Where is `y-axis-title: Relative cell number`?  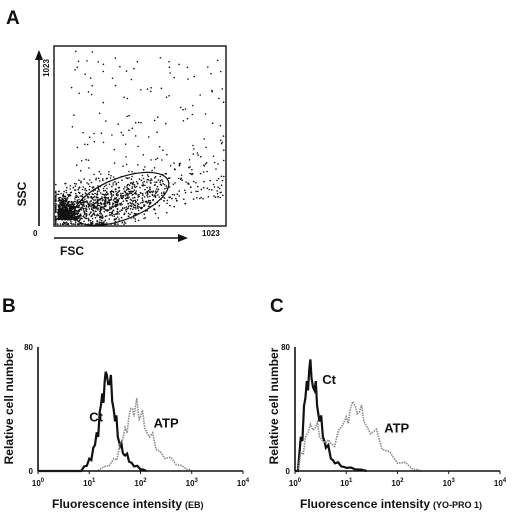
y-axis-title: Relative cell number is located at coordinates (274, 405).